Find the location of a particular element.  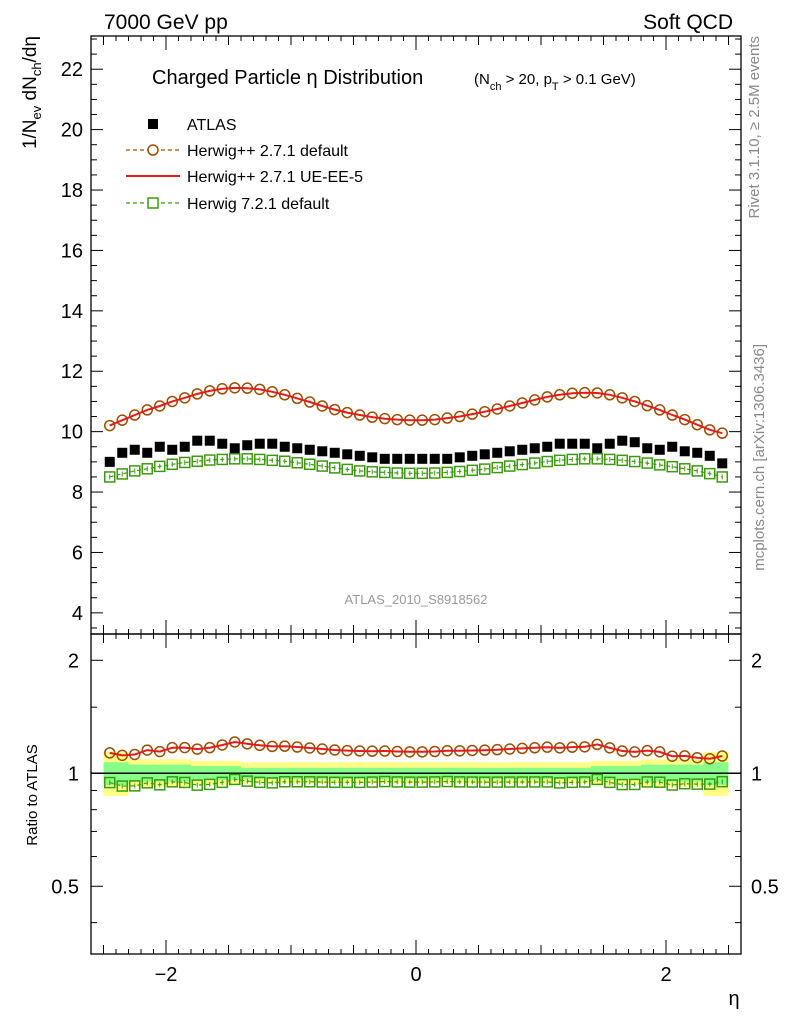

x-tick-label: −2 is located at coordinates (166, 975).